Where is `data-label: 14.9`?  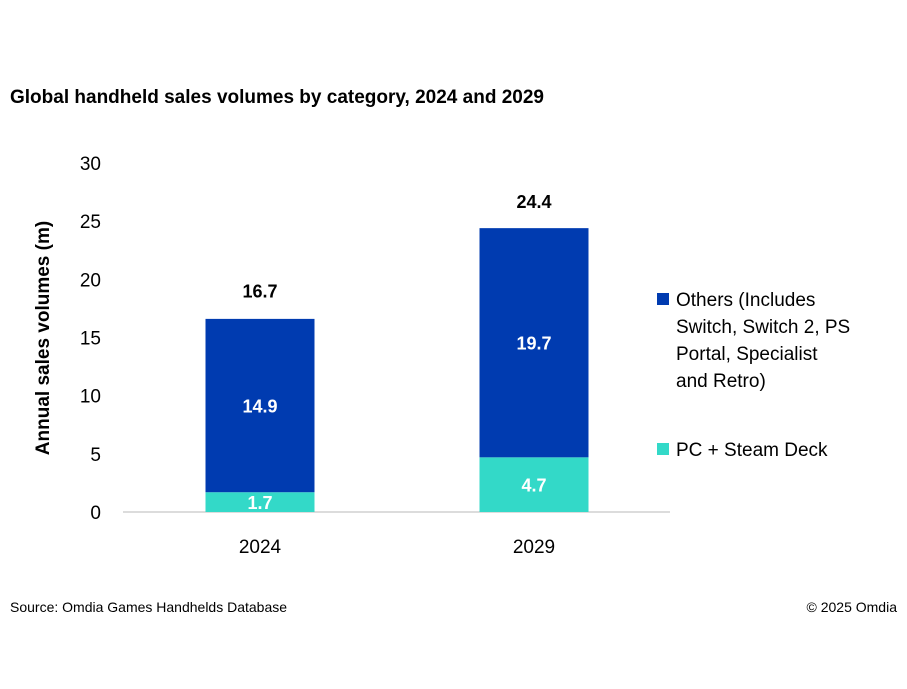 data-label: 14.9 is located at coordinates (259, 407).